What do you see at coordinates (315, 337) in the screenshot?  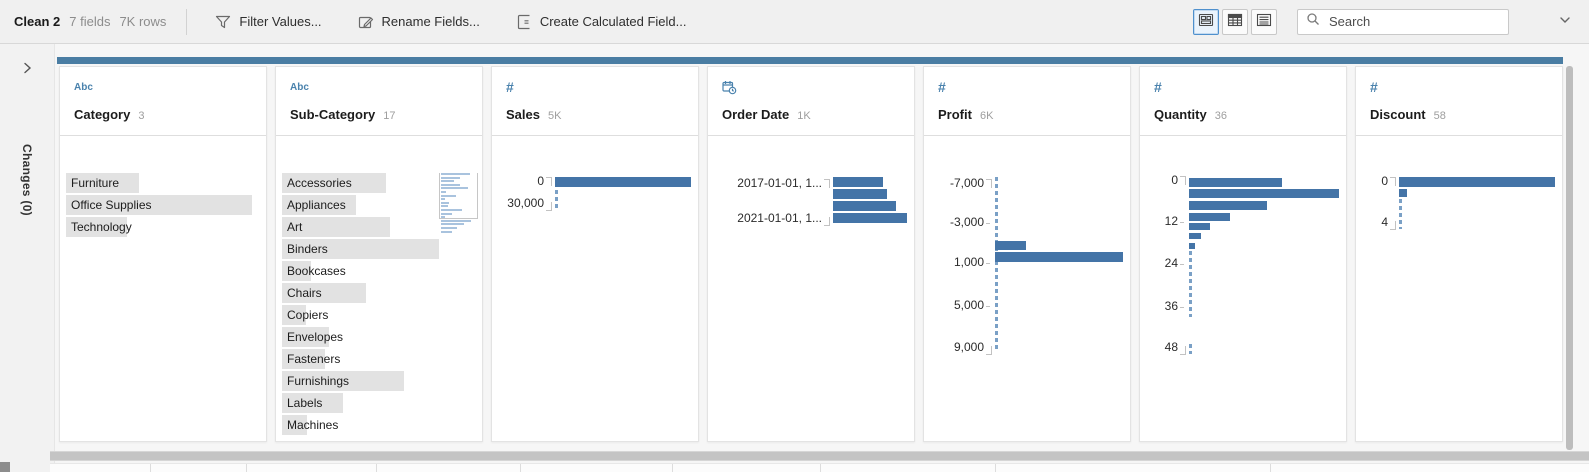 I see `value-label: Envelopes` at bounding box center [315, 337].